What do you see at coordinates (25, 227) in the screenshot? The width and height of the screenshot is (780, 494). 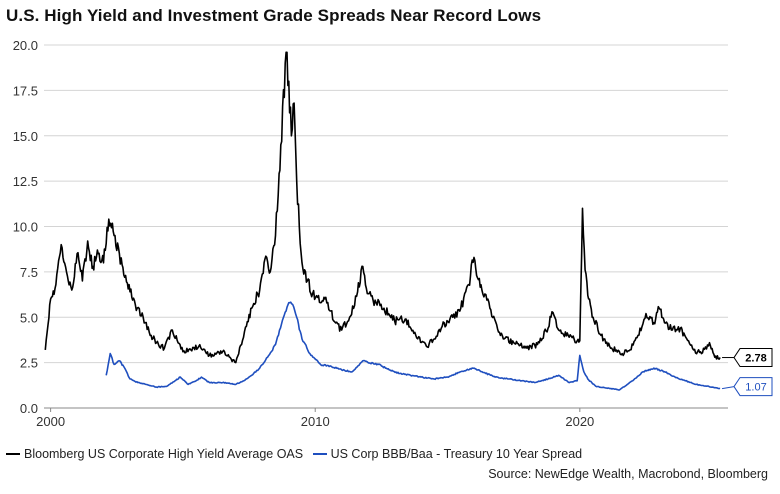 I see `y-tick-label: 10.0` at bounding box center [25, 227].